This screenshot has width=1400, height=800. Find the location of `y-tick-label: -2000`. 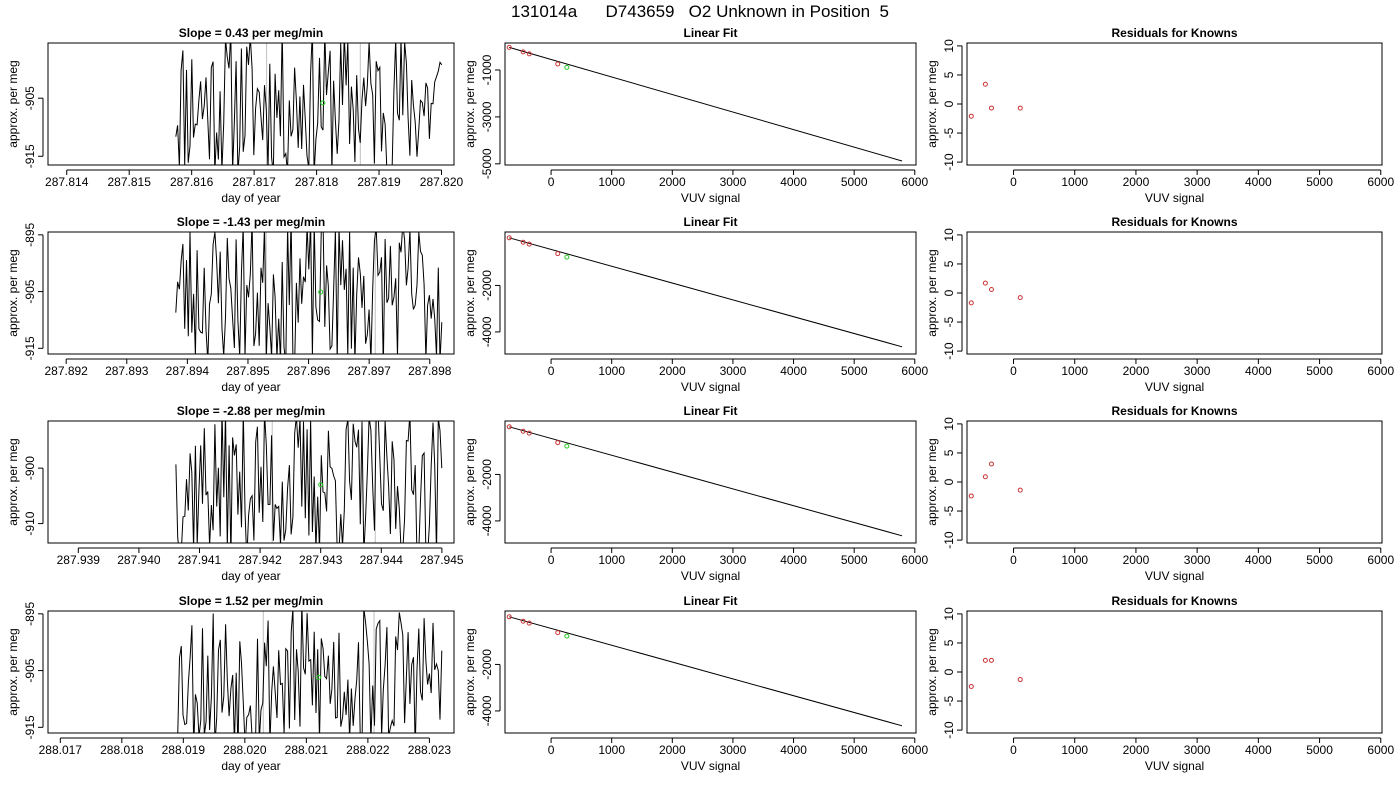

y-tick-label: -2000 is located at coordinates (487, 285).